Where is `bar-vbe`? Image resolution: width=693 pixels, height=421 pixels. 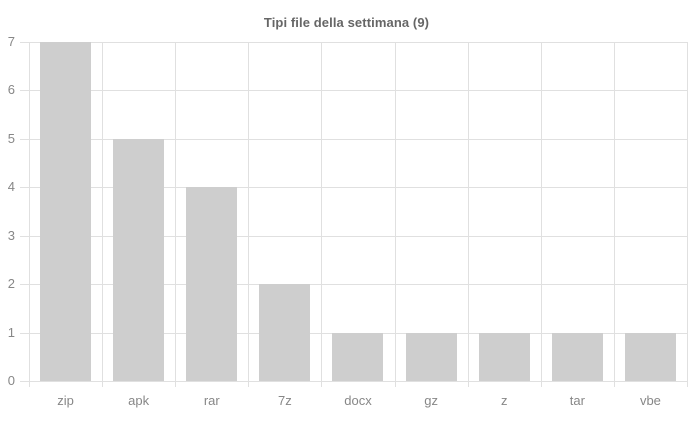 bar-vbe is located at coordinates (650, 357).